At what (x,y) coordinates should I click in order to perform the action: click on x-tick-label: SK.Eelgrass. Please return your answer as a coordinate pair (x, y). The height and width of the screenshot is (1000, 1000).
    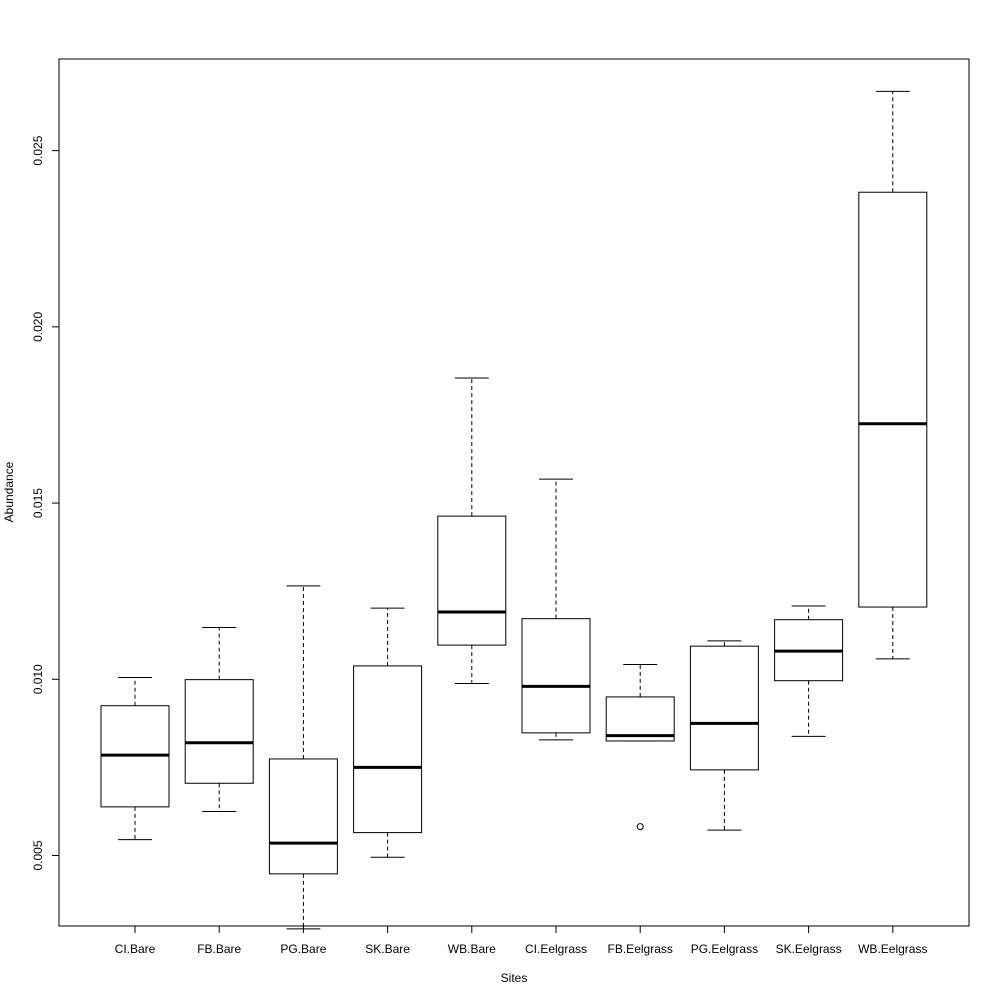
    Looking at the image, I should click on (809, 949).